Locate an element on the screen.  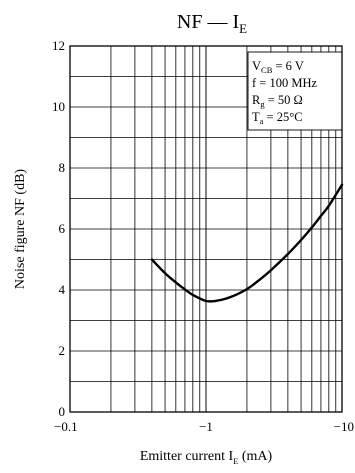
y-tick-label: 2 is located at coordinates (62, 350).